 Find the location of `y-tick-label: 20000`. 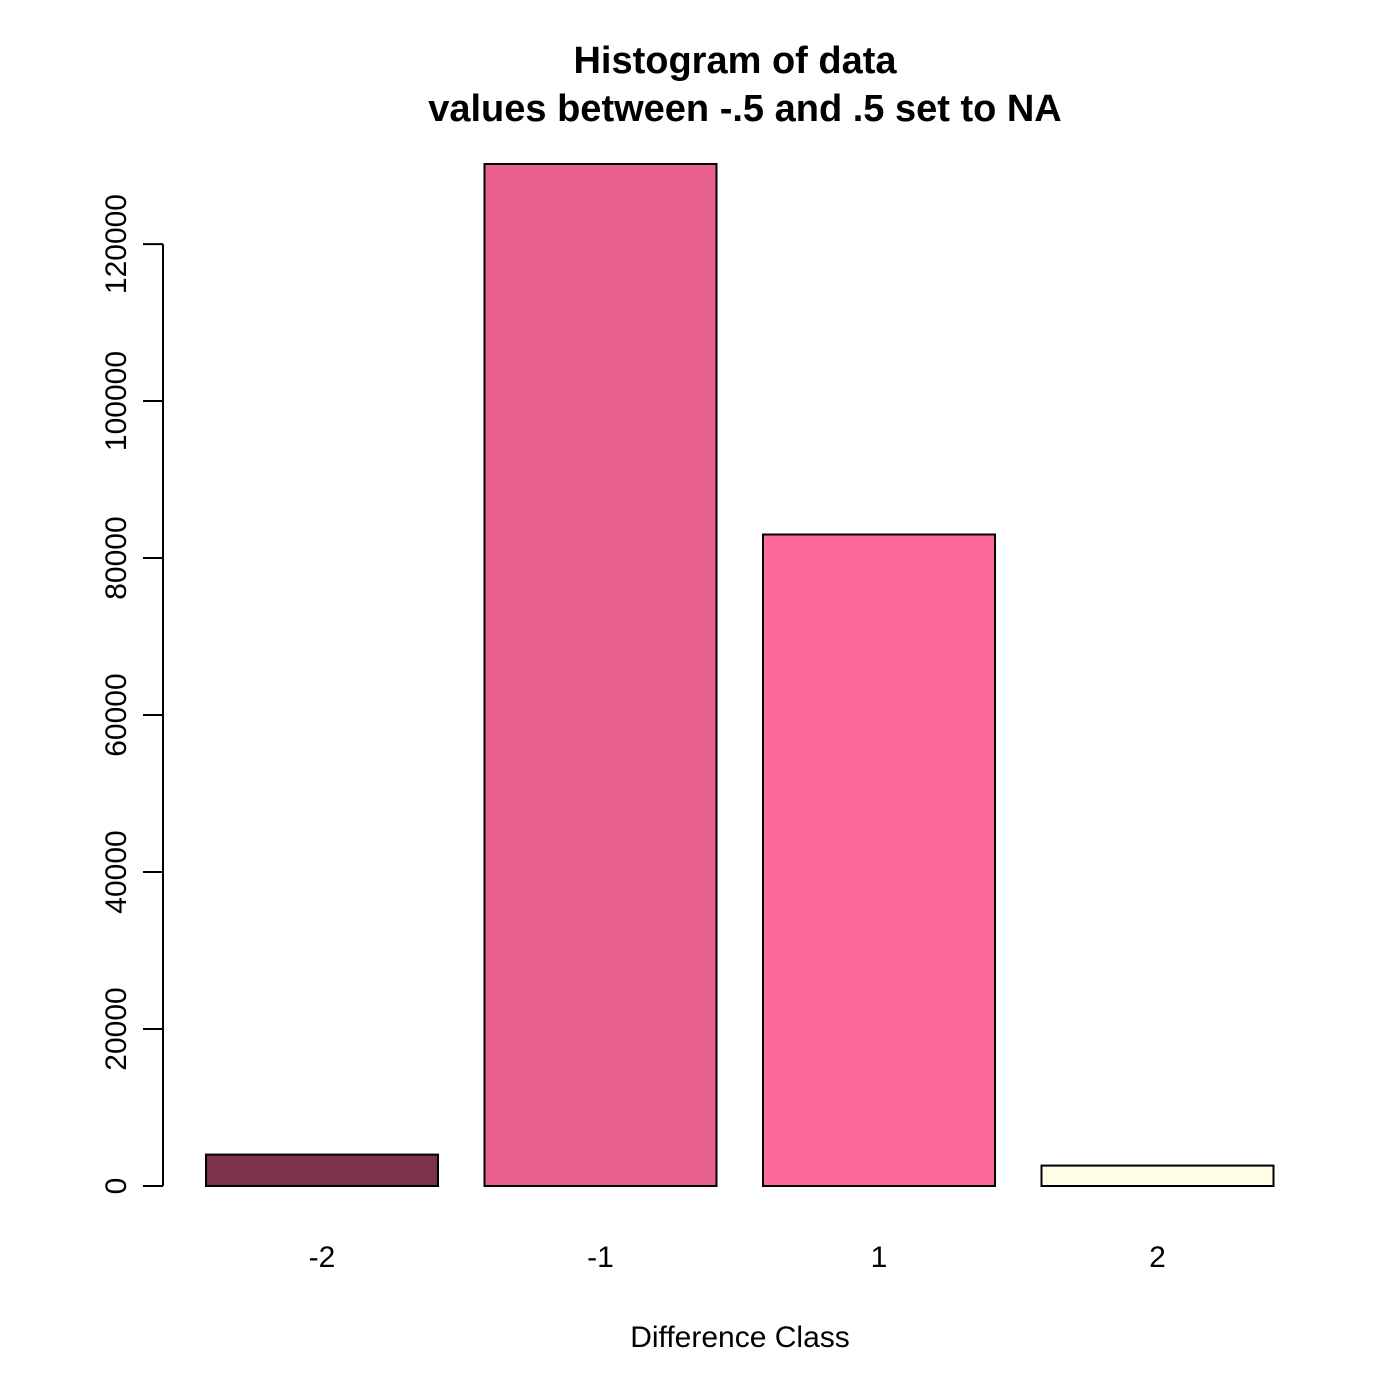

y-tick-label: 20000 is located at coordinates (116, 1028).